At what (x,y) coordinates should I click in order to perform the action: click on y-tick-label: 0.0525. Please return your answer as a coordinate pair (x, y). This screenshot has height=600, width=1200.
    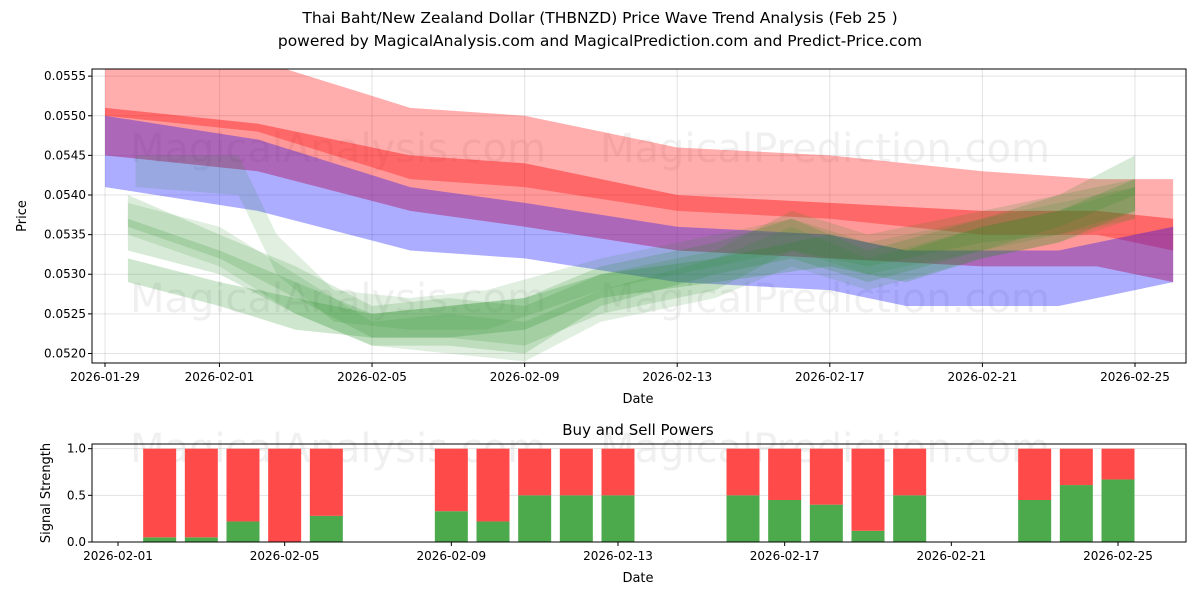
    Looking at the image, I should click on (65, 314).